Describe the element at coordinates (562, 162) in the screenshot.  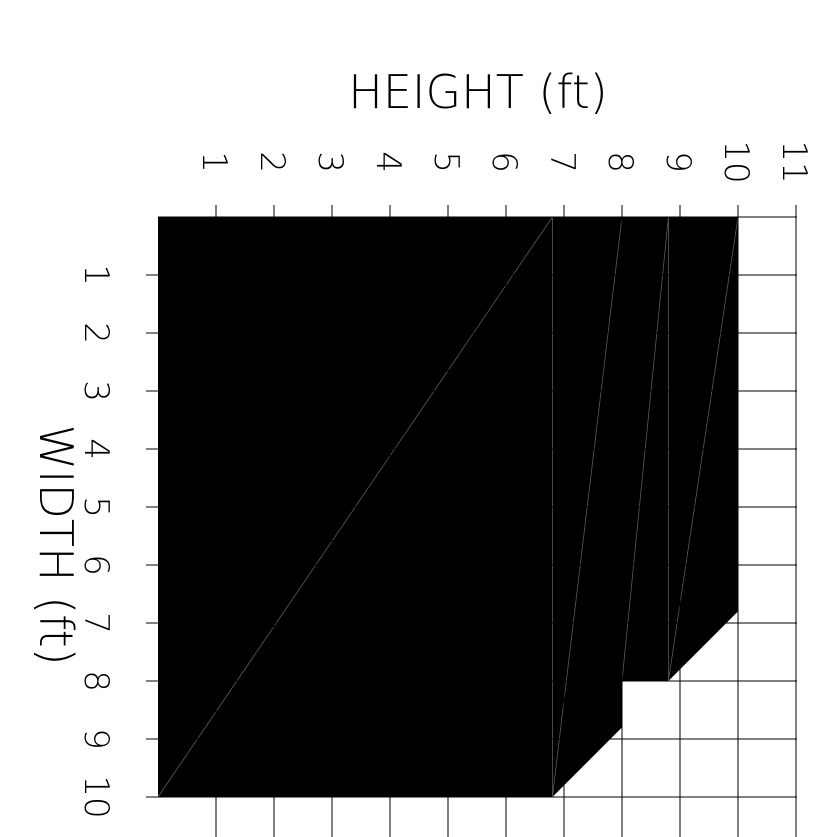
I see `height-tick-label-7: 7` at that location.